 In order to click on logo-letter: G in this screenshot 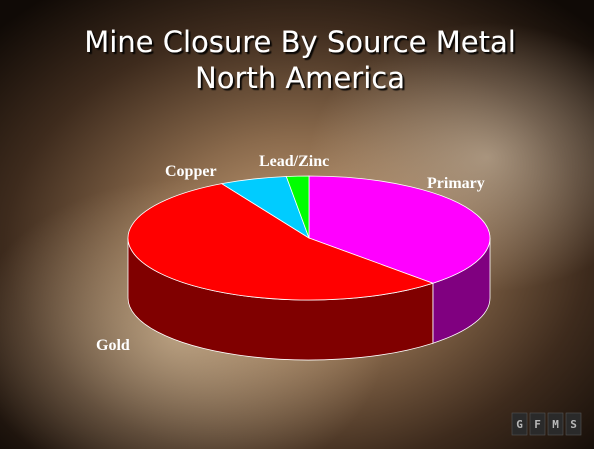, I will do `click(519, 424)`.